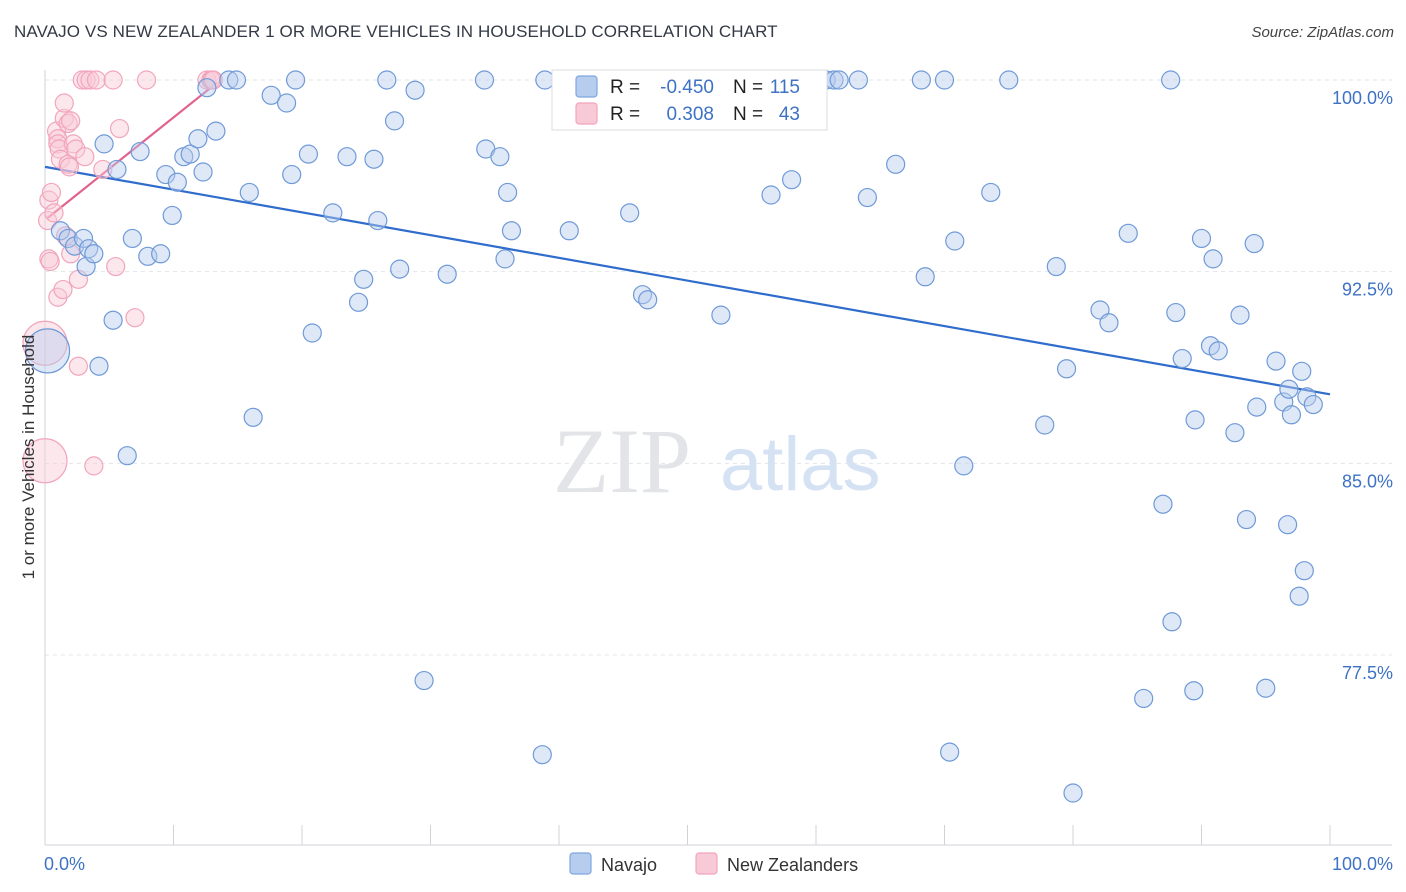 This screenshot has width=1406, height=892. What do you see at coordinates (690, 114) in the screenshot?
I see `legend-nz-r-value: 0.308` at bounding box center [690, 114].